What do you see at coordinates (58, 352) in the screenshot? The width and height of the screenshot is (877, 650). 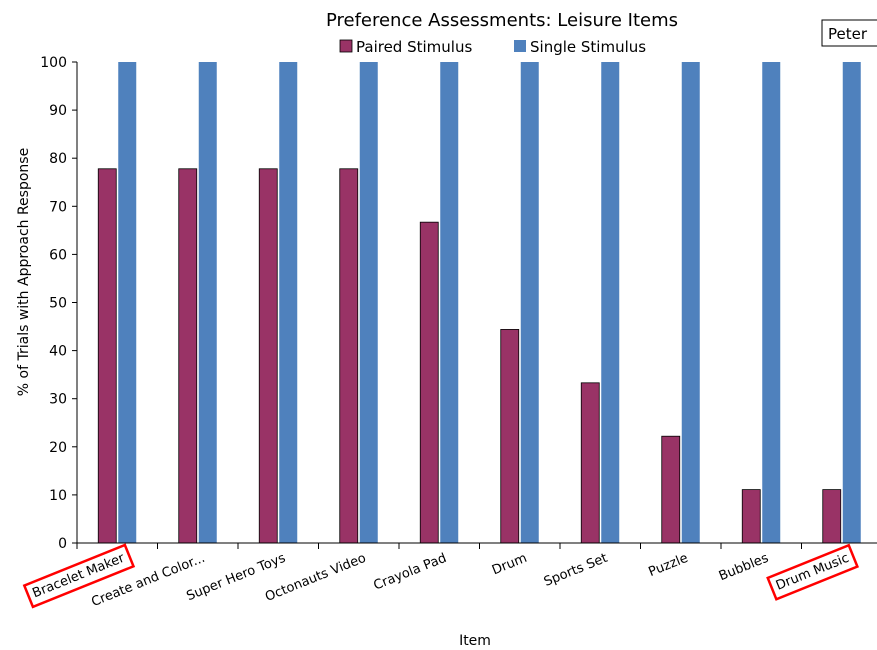 I see `y-tick-label: 40` at bounding box center [58, 352].